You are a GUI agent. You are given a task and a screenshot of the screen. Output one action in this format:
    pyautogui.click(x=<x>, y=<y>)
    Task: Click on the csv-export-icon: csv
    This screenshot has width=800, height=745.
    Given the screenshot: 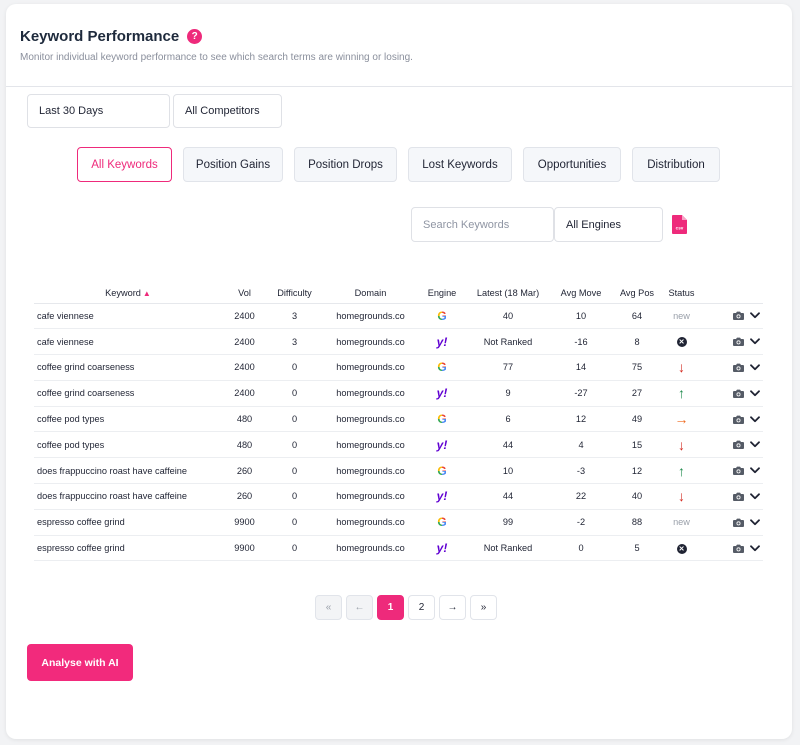 What is the action you would take?
    pyautogui.click(x=679, y=224)
    